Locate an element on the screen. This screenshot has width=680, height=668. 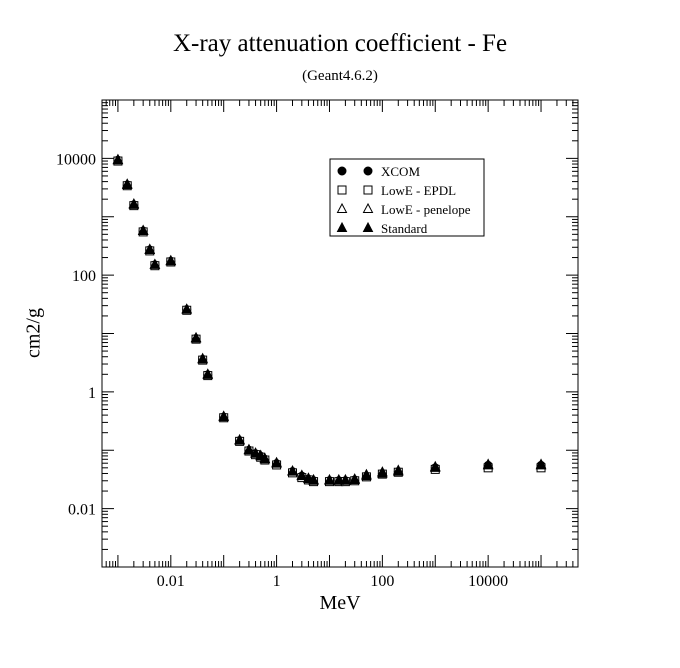
legend-box is located at coordinates (407, 197).